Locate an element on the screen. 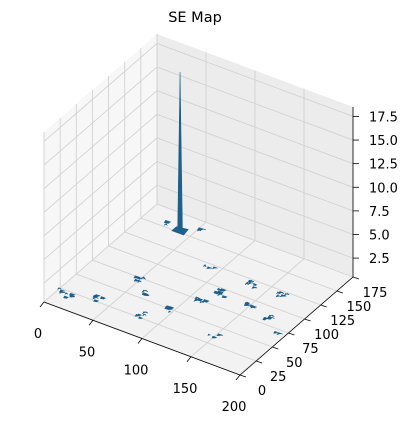 The width and height of the screenshot is (414, 422). z-tick-label: 15.0 is located at coordinates (383, 141).